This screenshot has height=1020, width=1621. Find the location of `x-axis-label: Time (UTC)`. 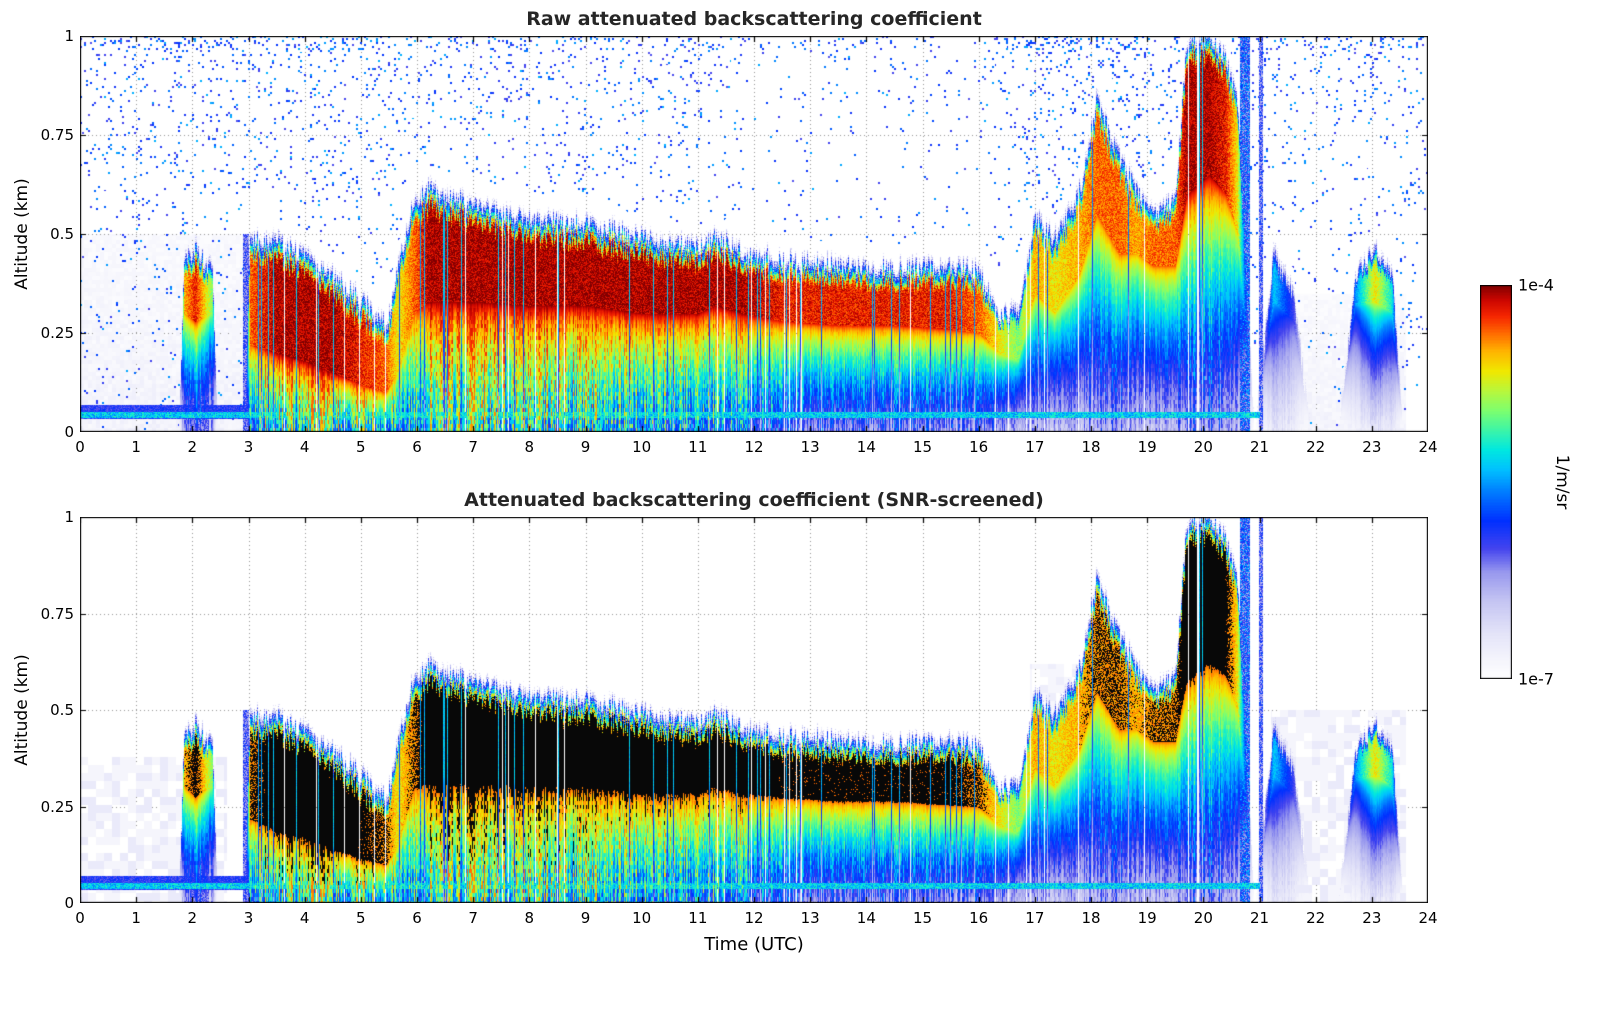

x-axis-label: Time (UTC) is located at coordinates (754, 944).